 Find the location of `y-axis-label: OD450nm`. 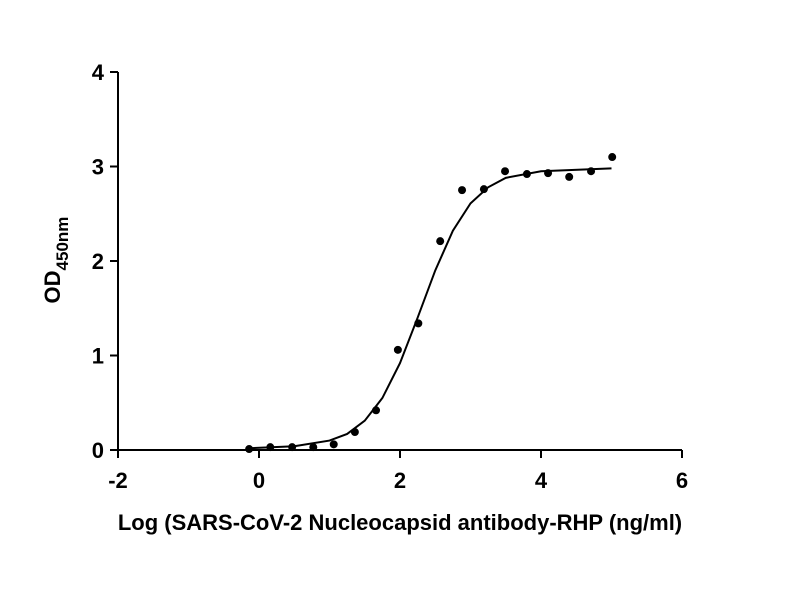

y-axis-label: OD450nm is located at coordinates (56, 260).